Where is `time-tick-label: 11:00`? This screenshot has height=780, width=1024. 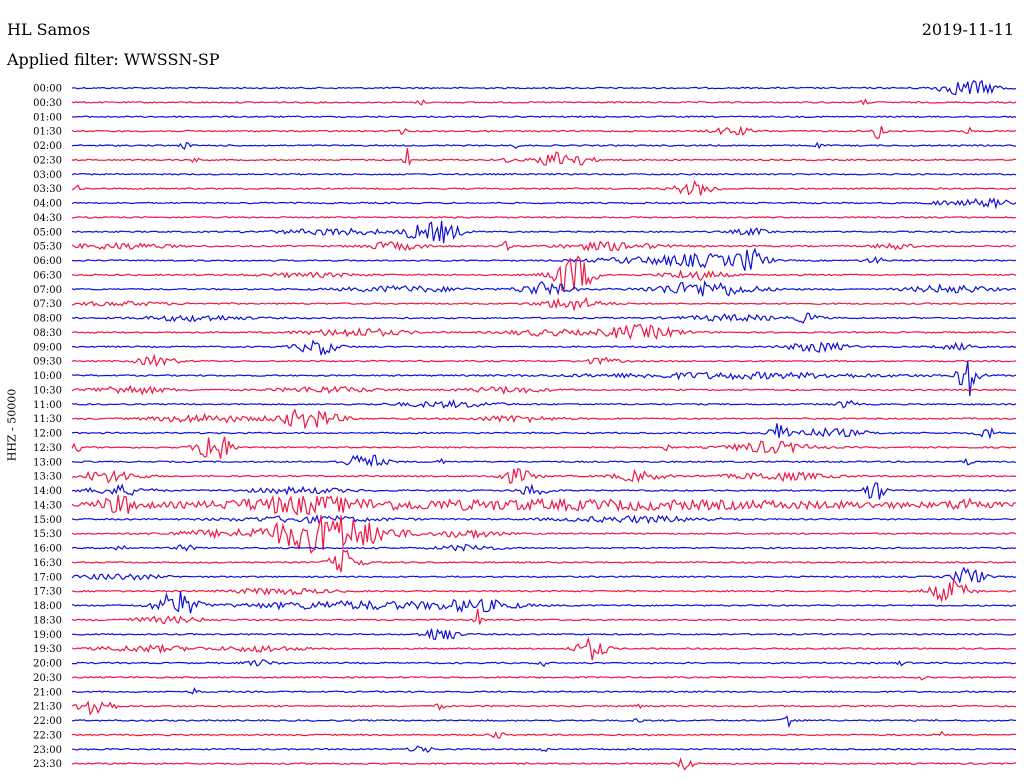 time-tick-label: 11:00 is located at coordinates (47, 405).